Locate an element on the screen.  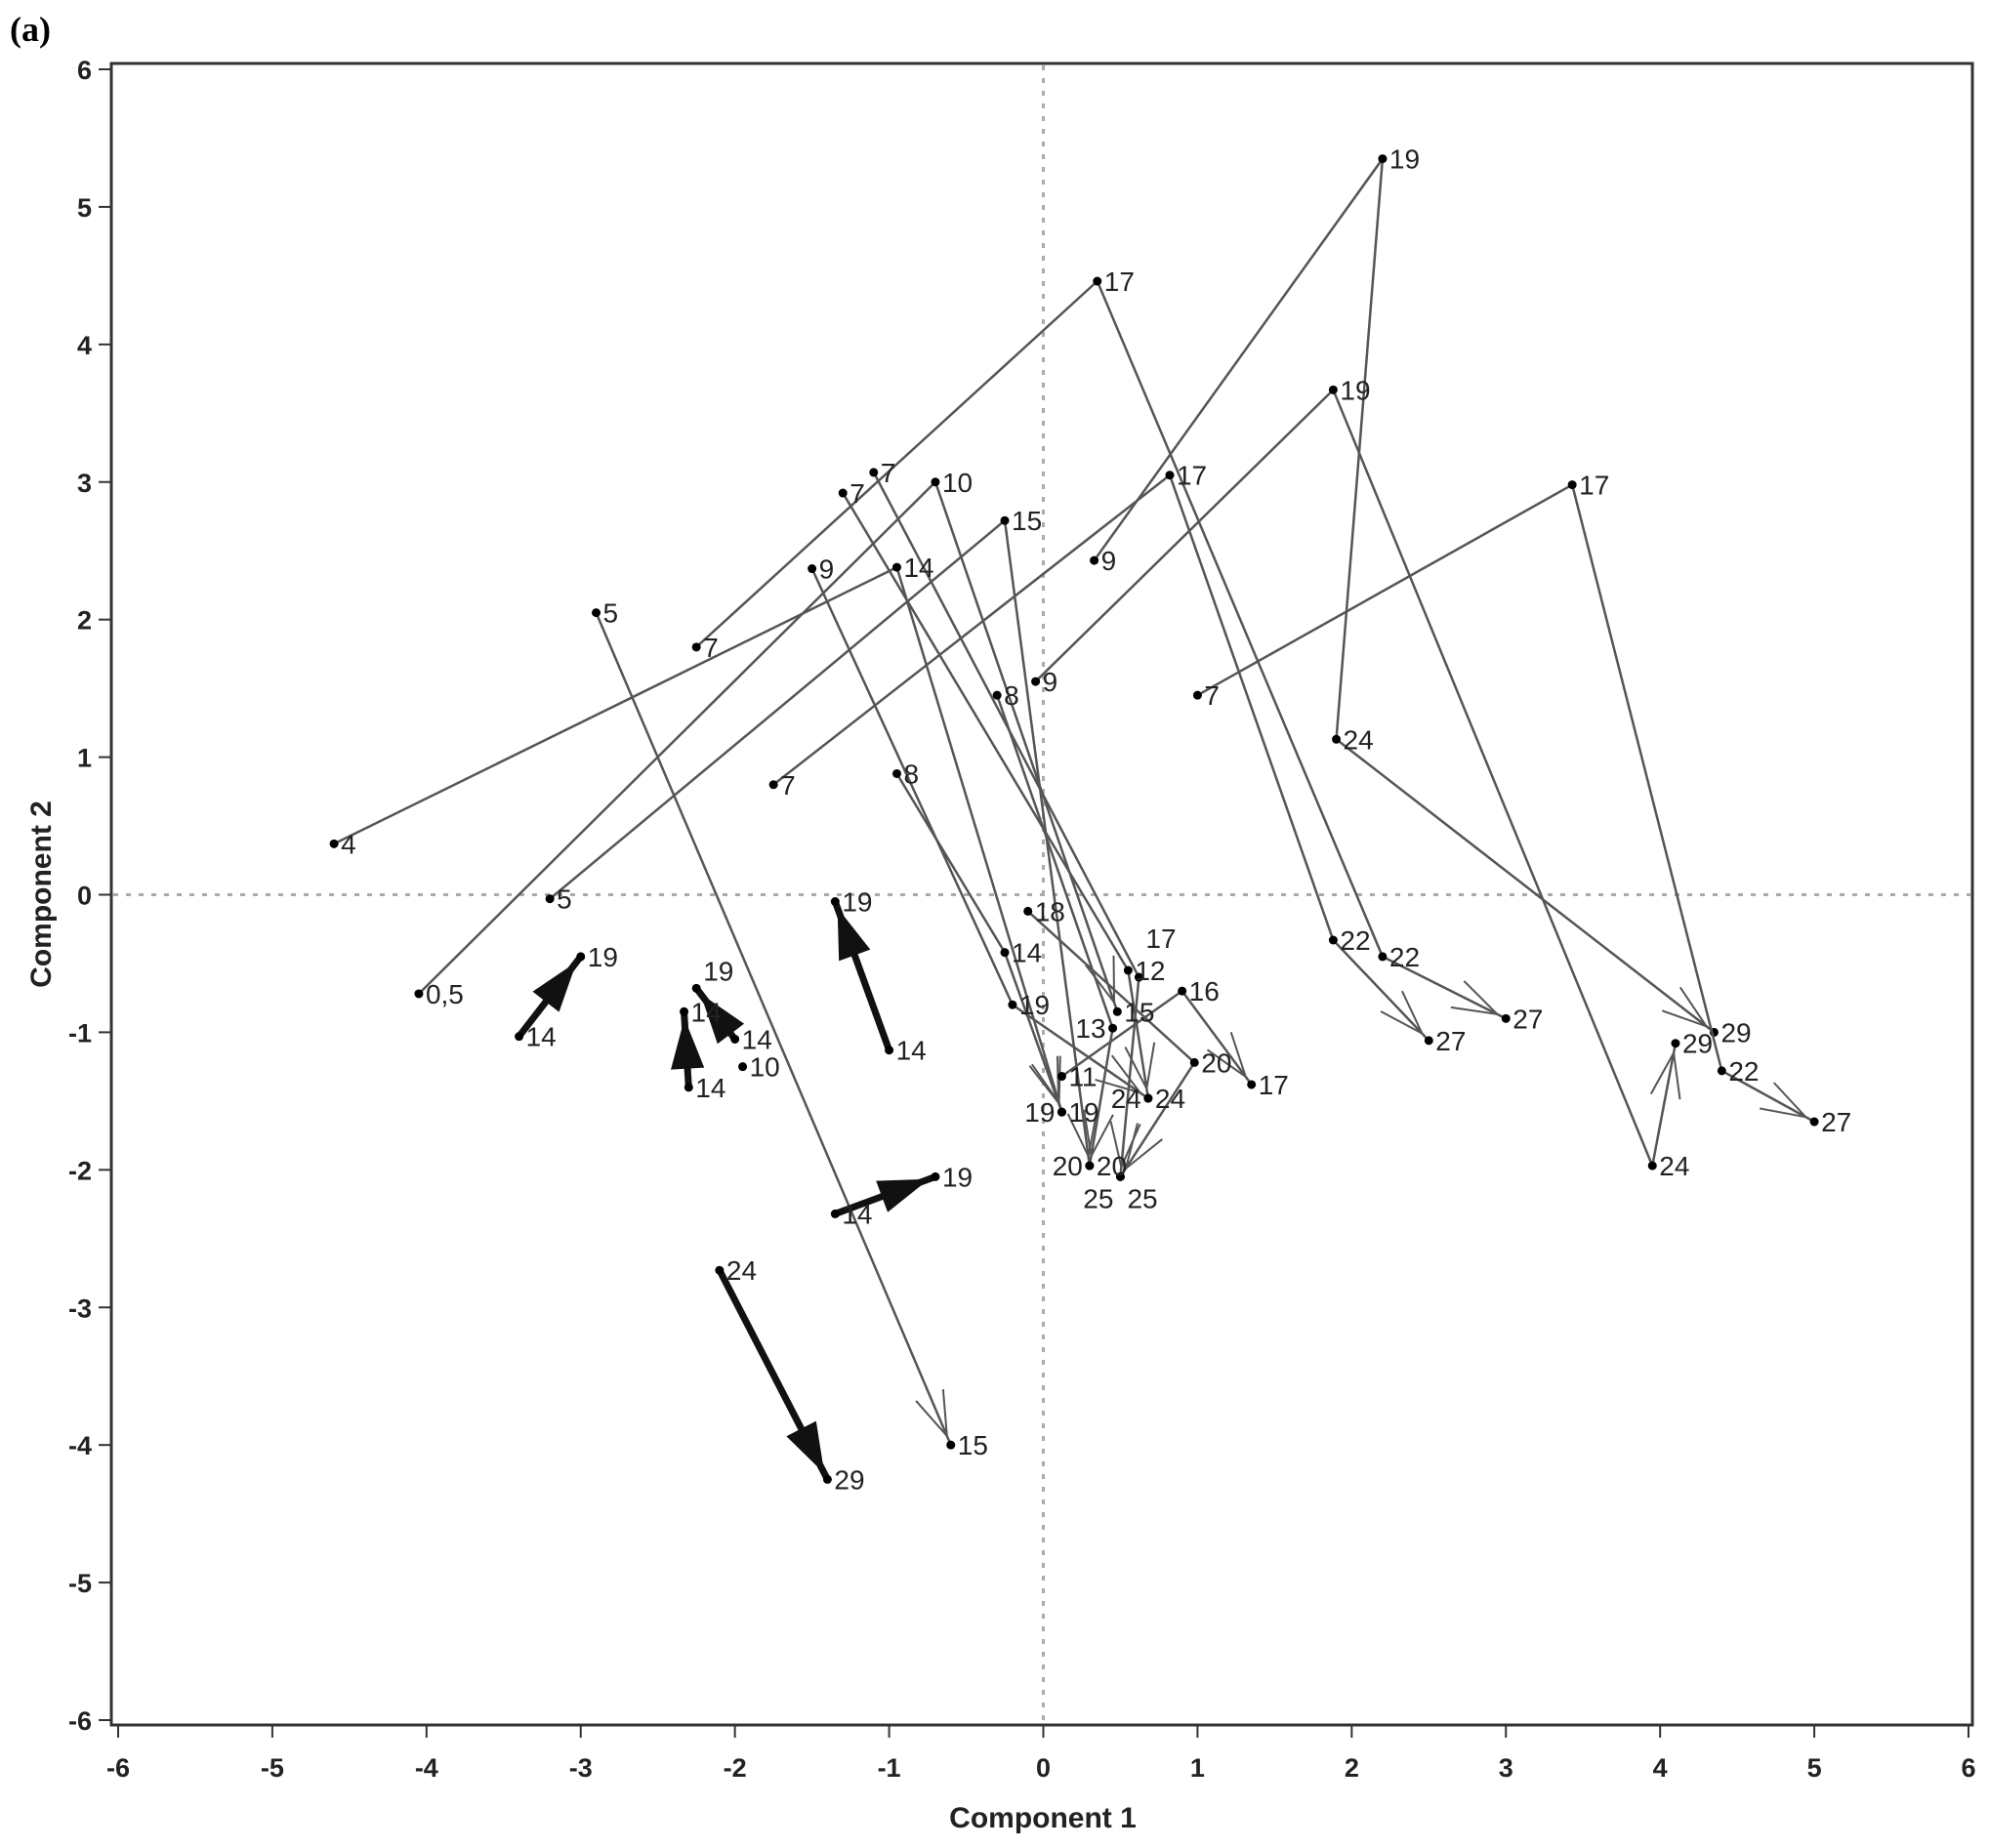
x-tick-label: 3 is located at coordinates (1506, 1768).